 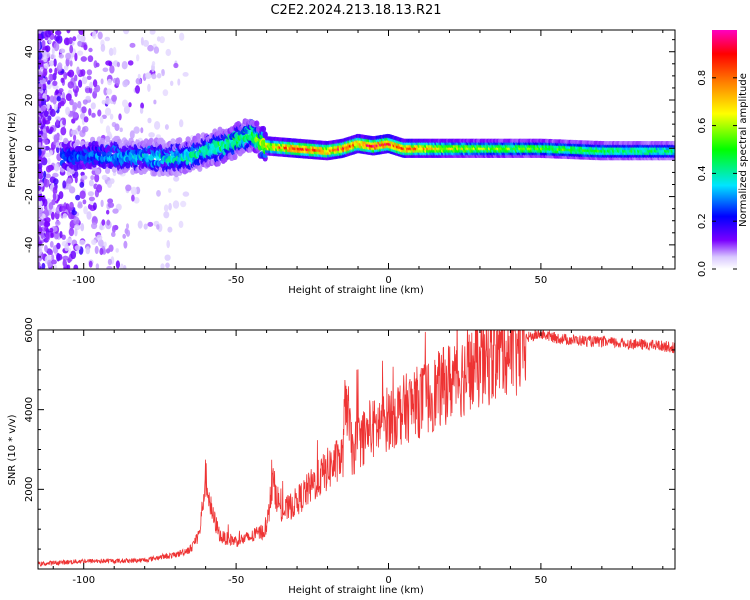 I want to click on y-tick-label: 6000, so click(x=29, y=329).